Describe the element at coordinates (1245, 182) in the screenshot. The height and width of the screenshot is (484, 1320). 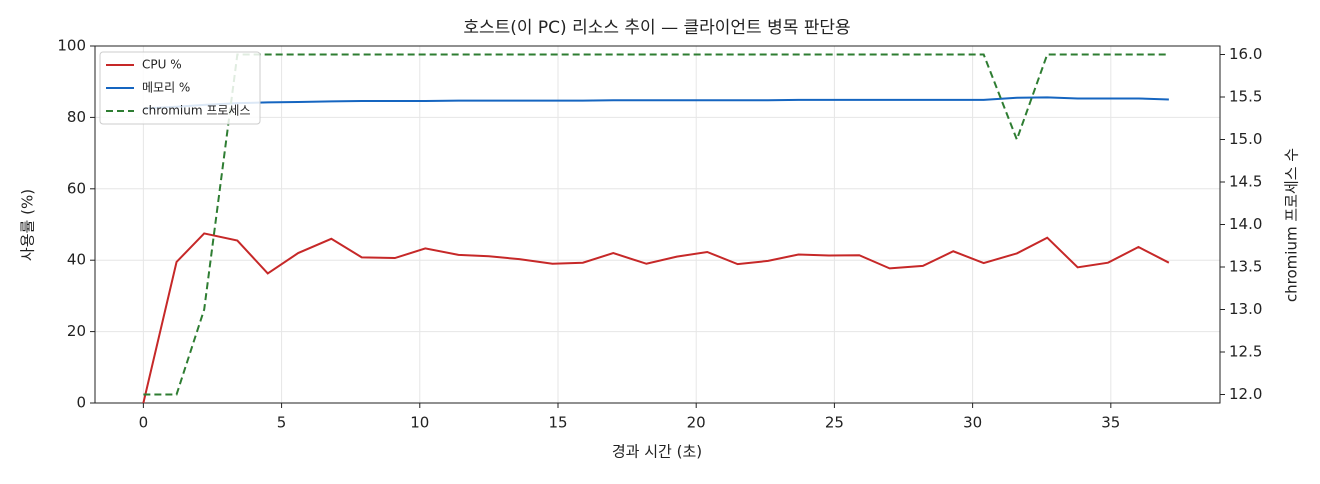
I see `y2-tick-label: 14.5` at that location.